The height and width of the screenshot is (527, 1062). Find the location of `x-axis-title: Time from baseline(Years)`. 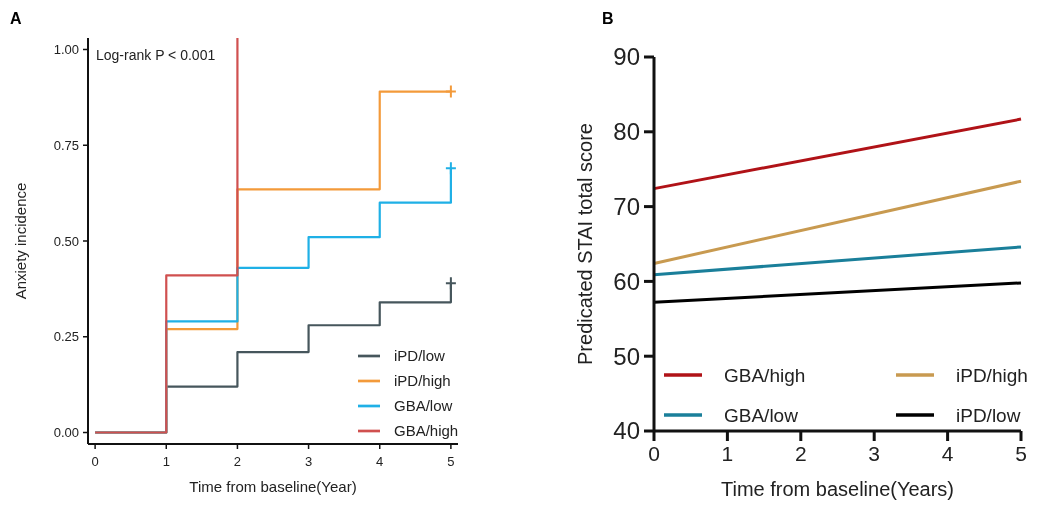

x-axis-title: Time from baseline(Years) is located at coordinates (837, 489).